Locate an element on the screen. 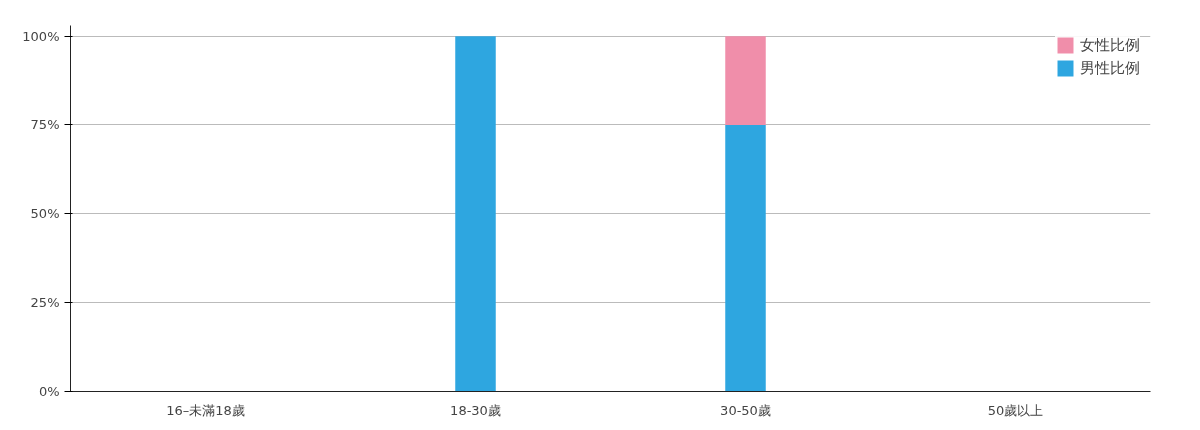 Image resolution: width=1200 pixels, height=430 pixels. y-tick-label: 75% is located at coordinates (45, 125).